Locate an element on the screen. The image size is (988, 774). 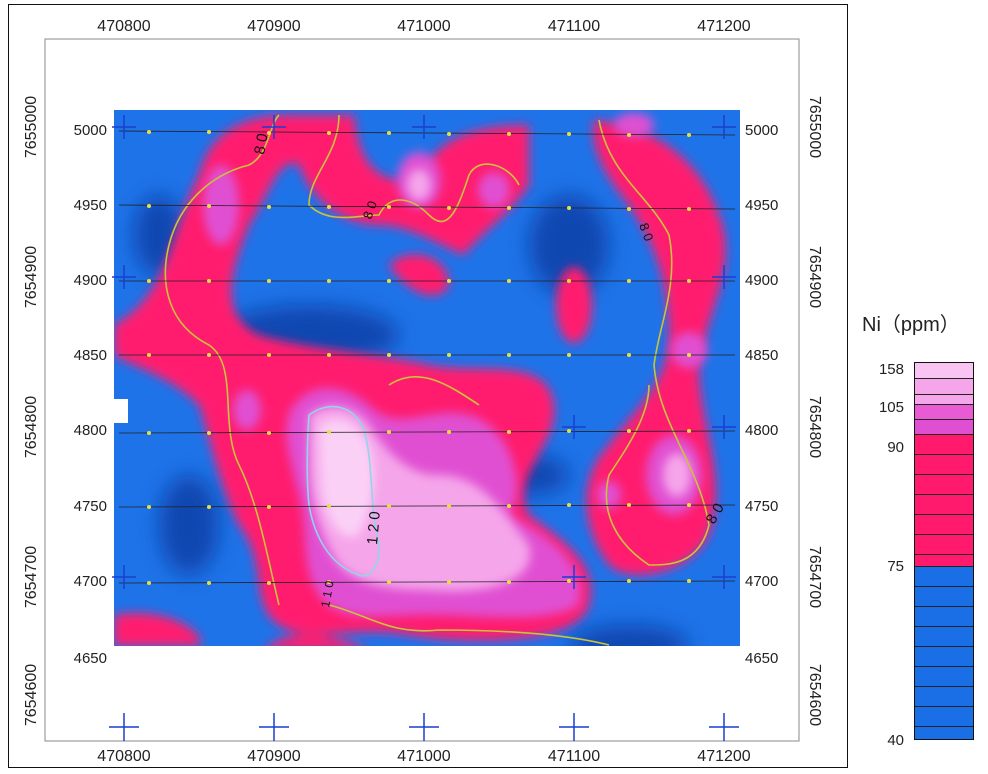
left-y-label: 7654700 is located at coordinates (31, 577).